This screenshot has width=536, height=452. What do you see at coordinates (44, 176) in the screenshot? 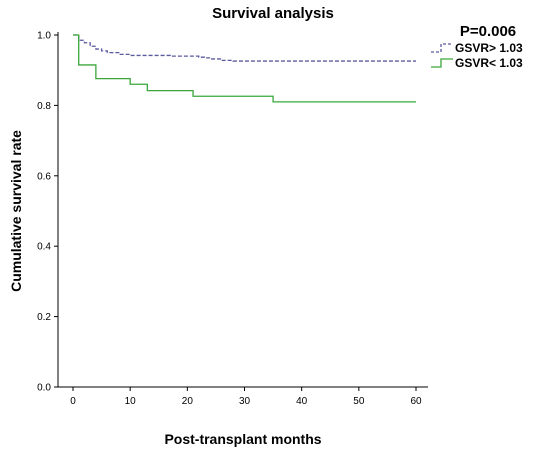
I see `y-tick-label: 0.6` at bounding box center [44, 176].